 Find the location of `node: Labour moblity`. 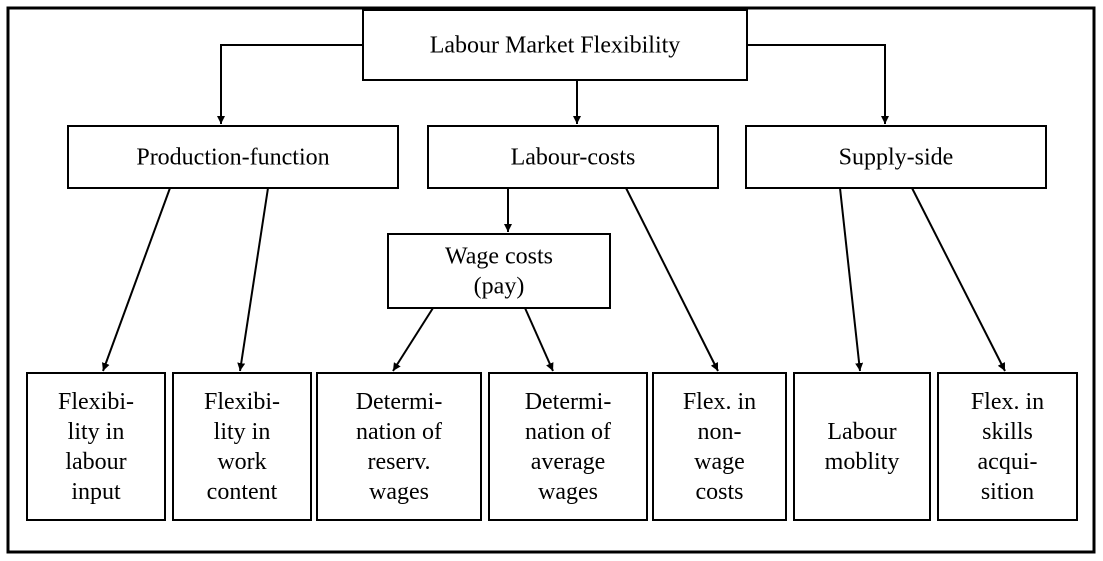

node: Labour moblity is located at coordinates (862, 446).